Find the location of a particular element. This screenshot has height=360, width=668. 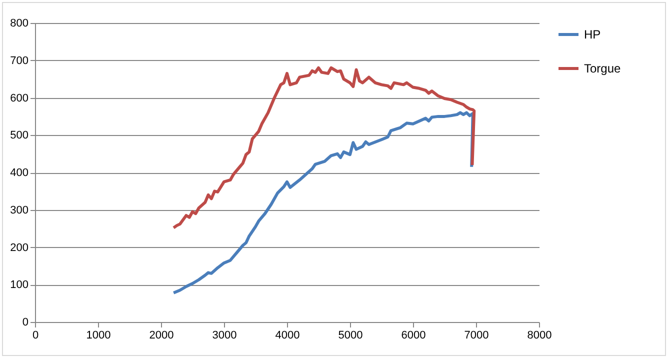

x-tick-label: 5000 is located at coordinates (350, 336).